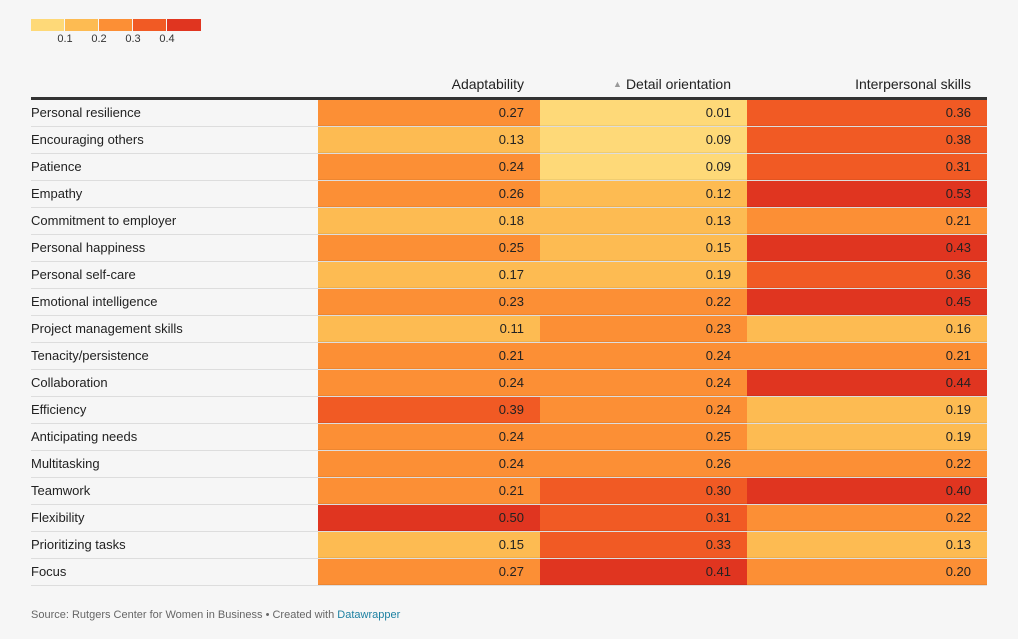 This screenshot has height=639, width=1018. I want to click on header-label-column, so click(174, 84).